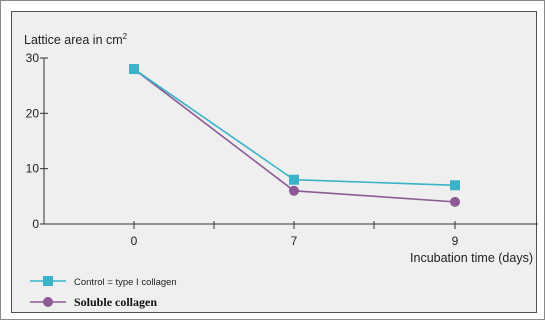 The image size is (545, 320). What do you see at coordinates (35, 224) in the screenshot?
I see `y-tick-label: 0` at bounding box center [35, 224].